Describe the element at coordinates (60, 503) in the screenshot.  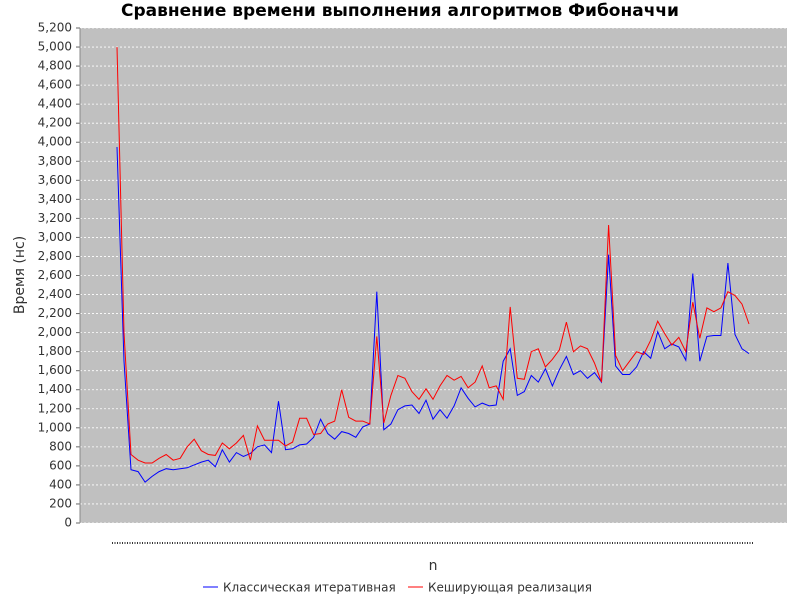
I see `y-tick-label: 200` at that location.